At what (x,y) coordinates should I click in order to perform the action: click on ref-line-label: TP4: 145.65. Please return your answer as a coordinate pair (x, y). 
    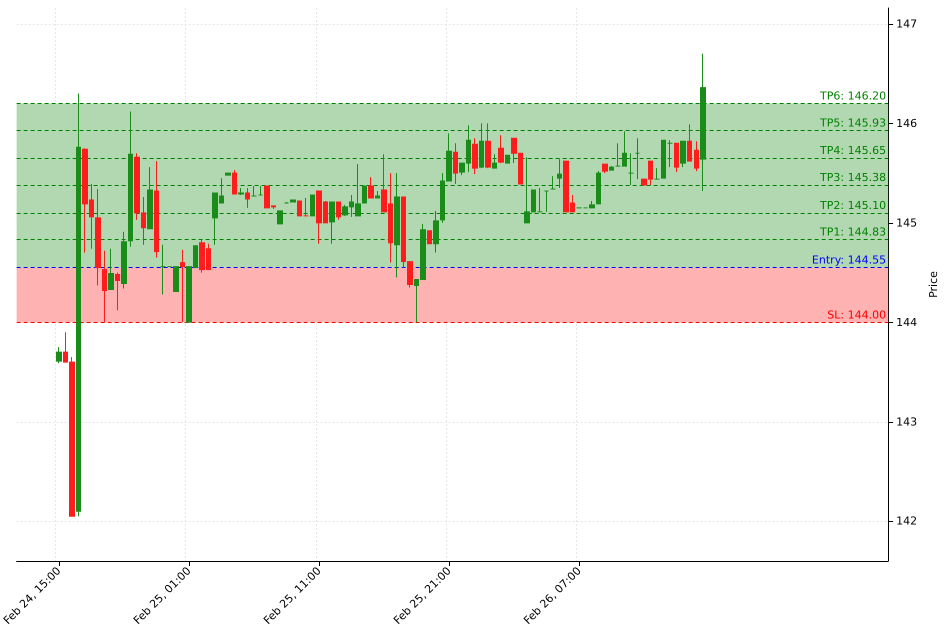
    Looking at the image, I should click on (852, 151).